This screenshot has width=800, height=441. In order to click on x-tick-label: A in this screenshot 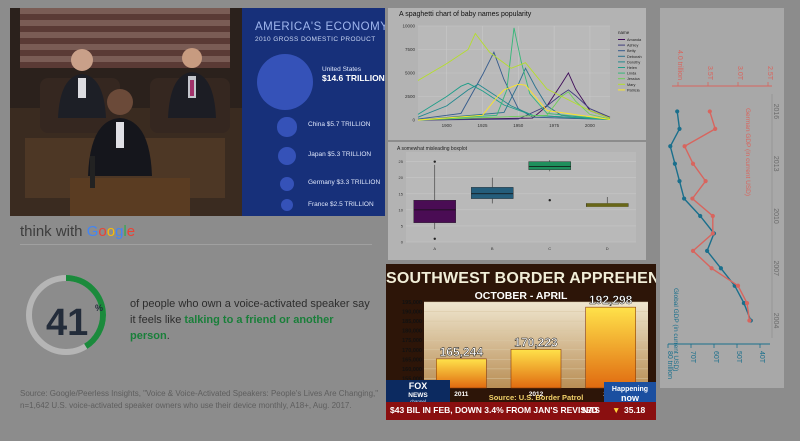, I will do `click(434, 248)`.